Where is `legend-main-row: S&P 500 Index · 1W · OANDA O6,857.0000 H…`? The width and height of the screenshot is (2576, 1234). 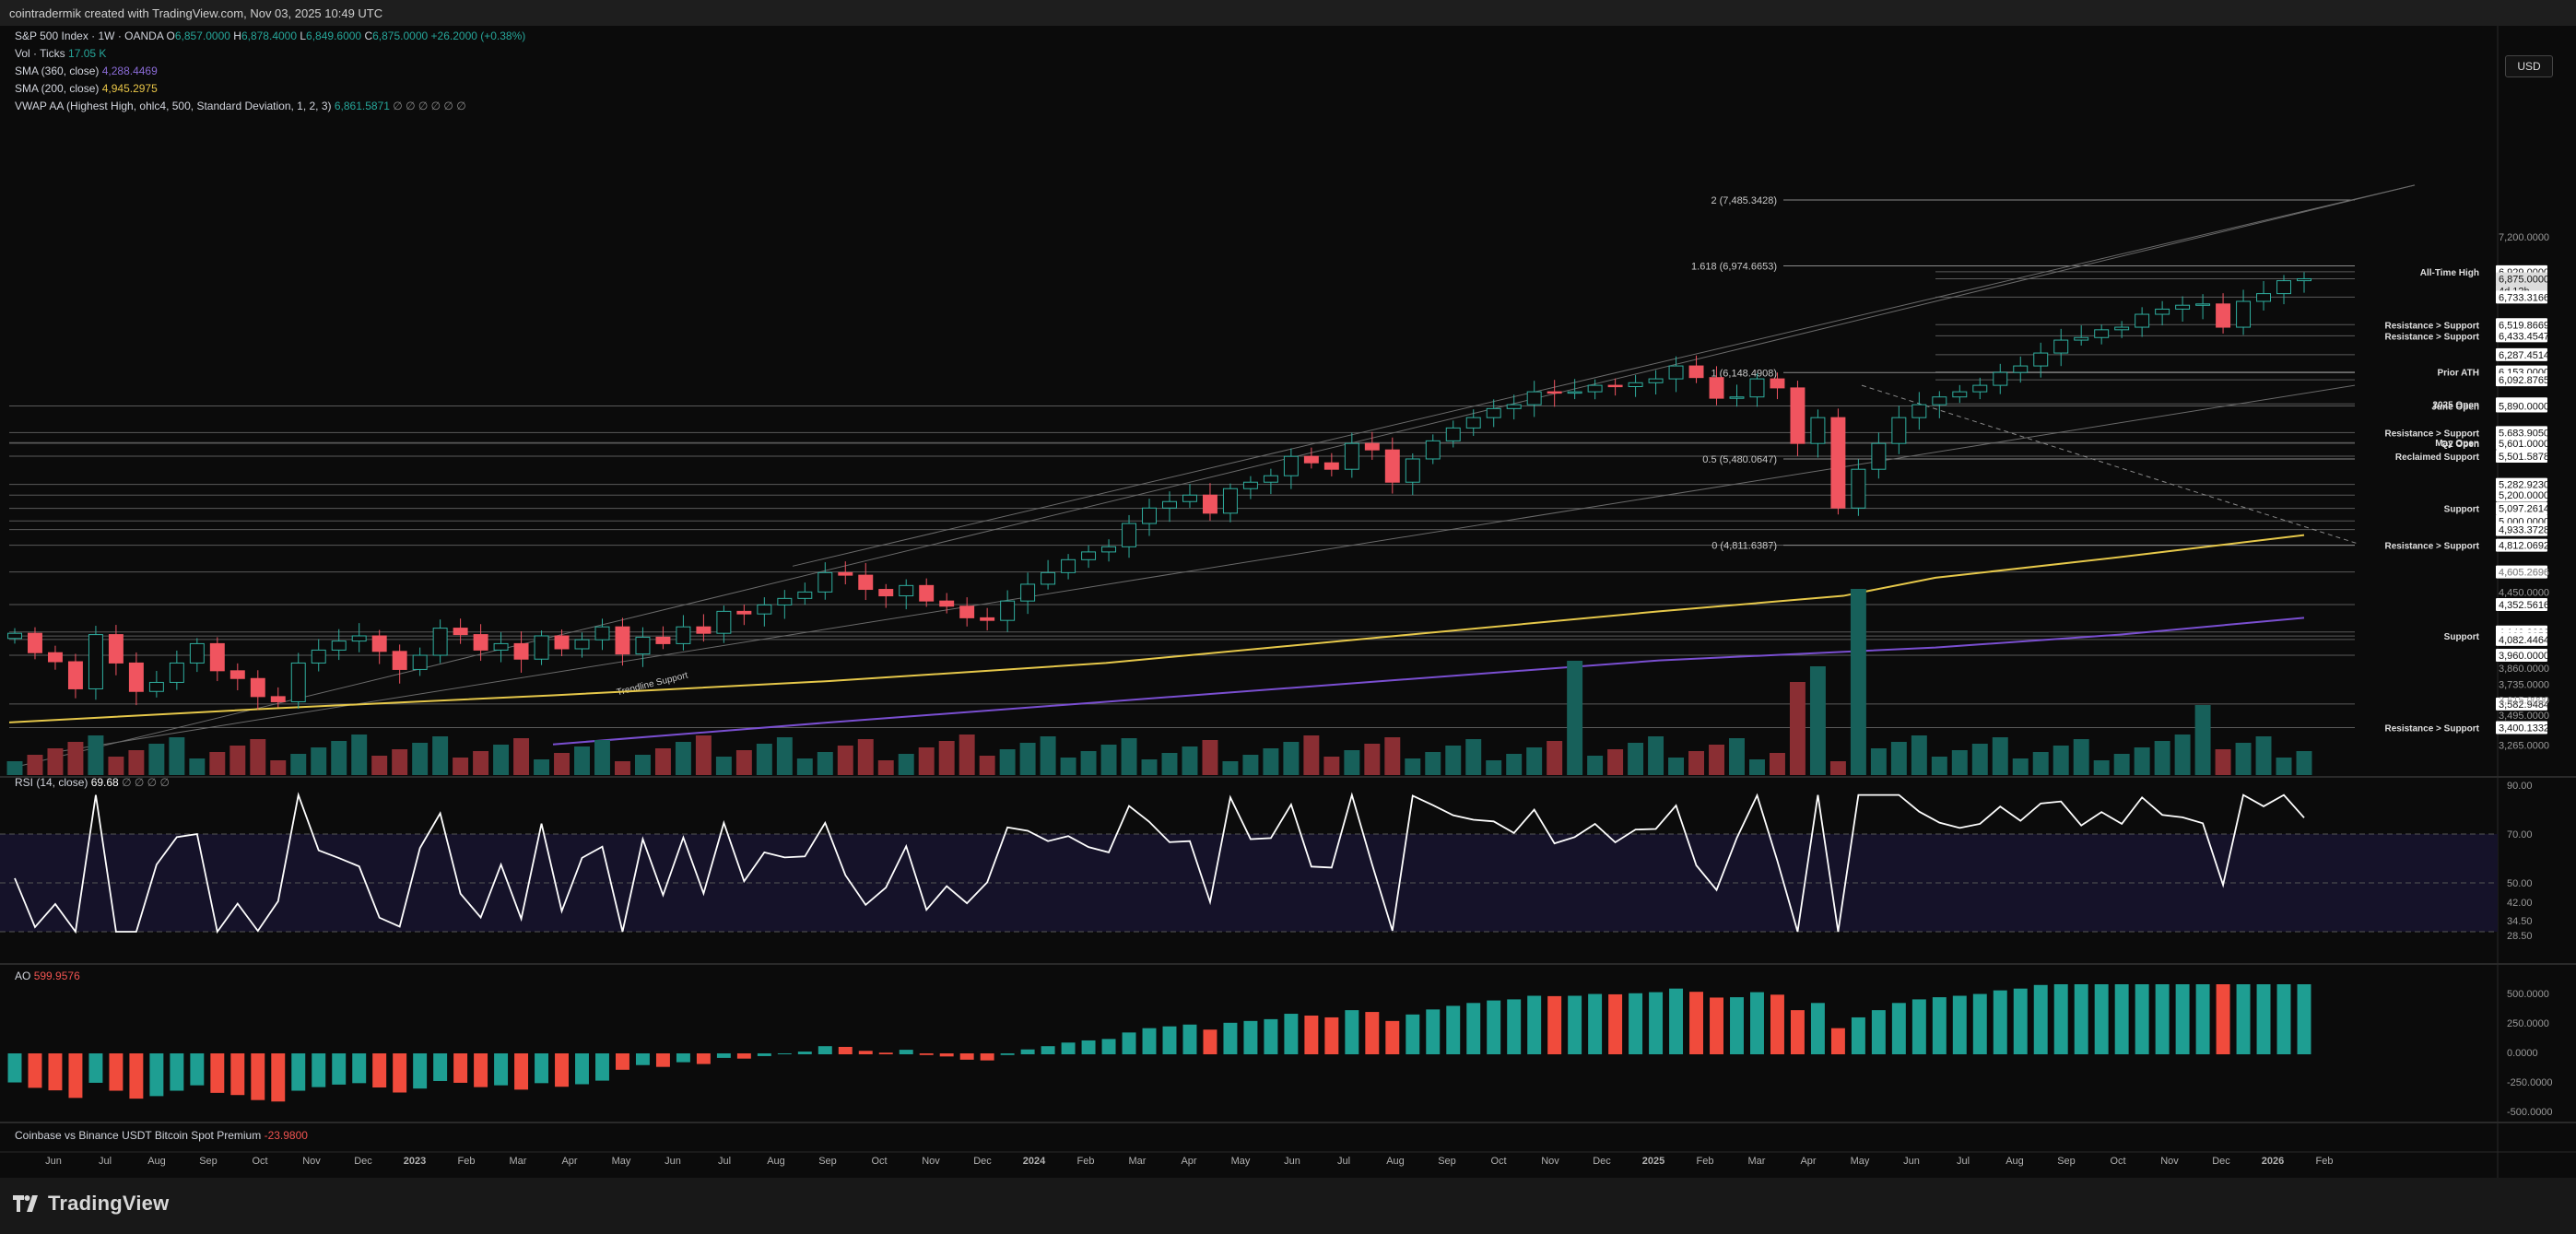
legend-main-row: S&P 500 Index · 1W · OANDA O6,857.0000 H… is located at coordinates (270, 35).